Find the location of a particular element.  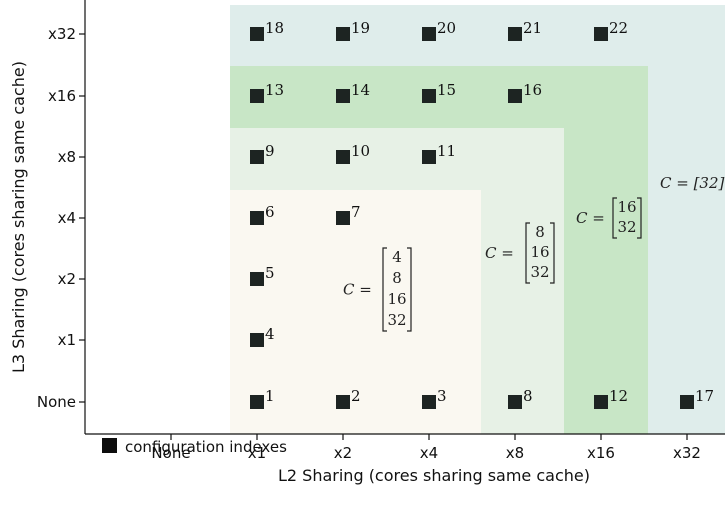

y-tick-label: x1 is located at coordinates (67, 340).